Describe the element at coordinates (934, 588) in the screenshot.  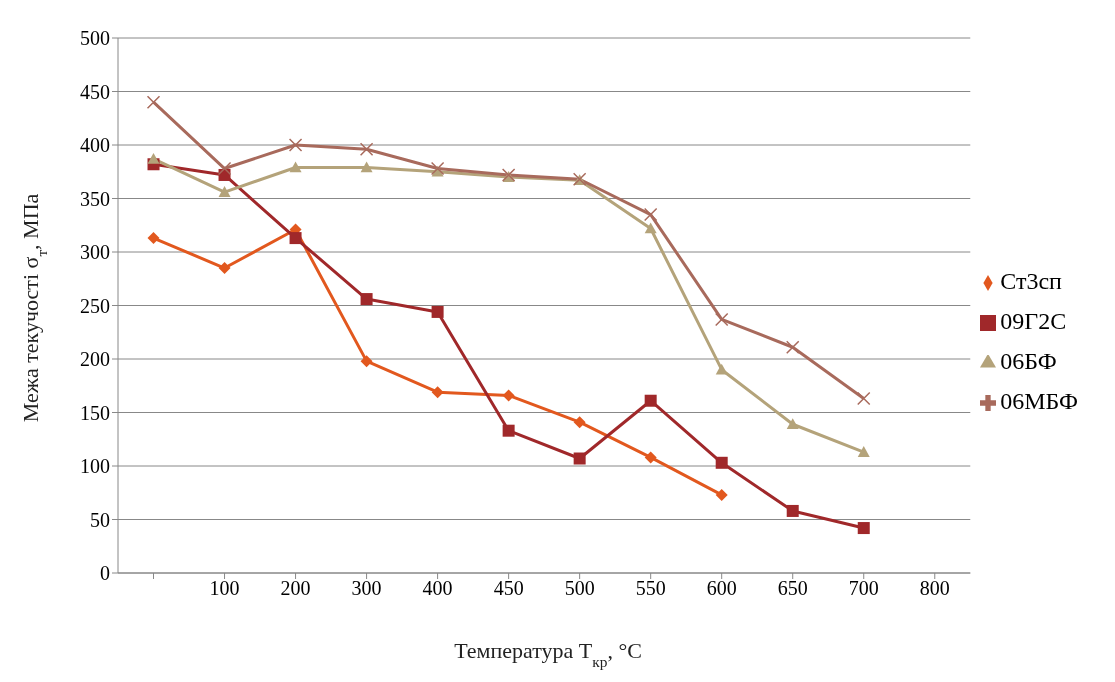
I see `x-tick-label: 800` at that location.